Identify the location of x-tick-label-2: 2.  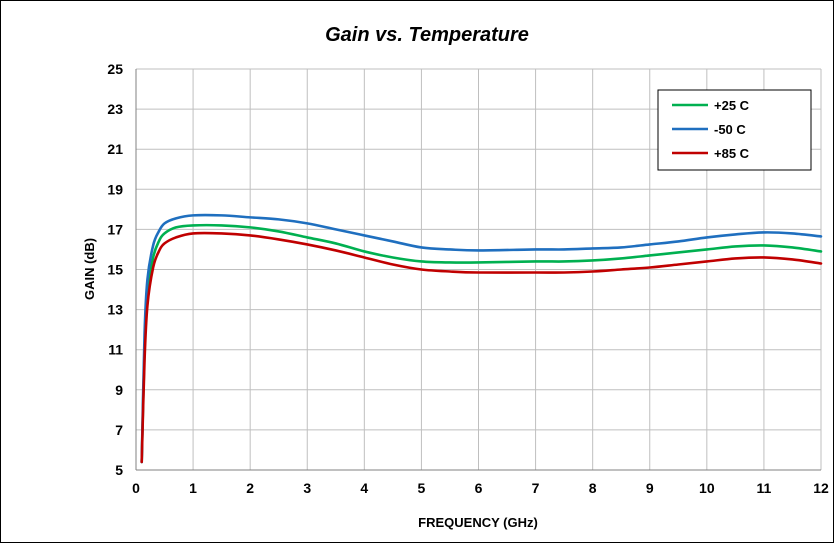
(250, 488).